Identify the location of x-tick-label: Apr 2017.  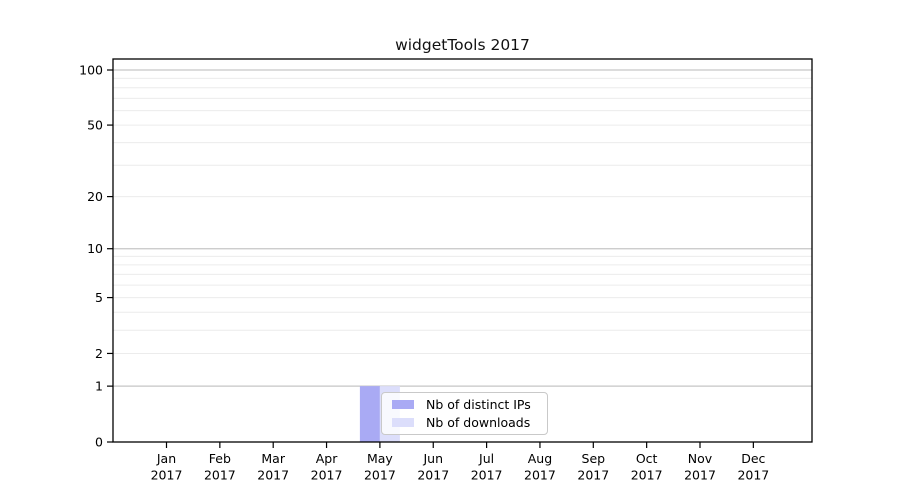
(327, 467).